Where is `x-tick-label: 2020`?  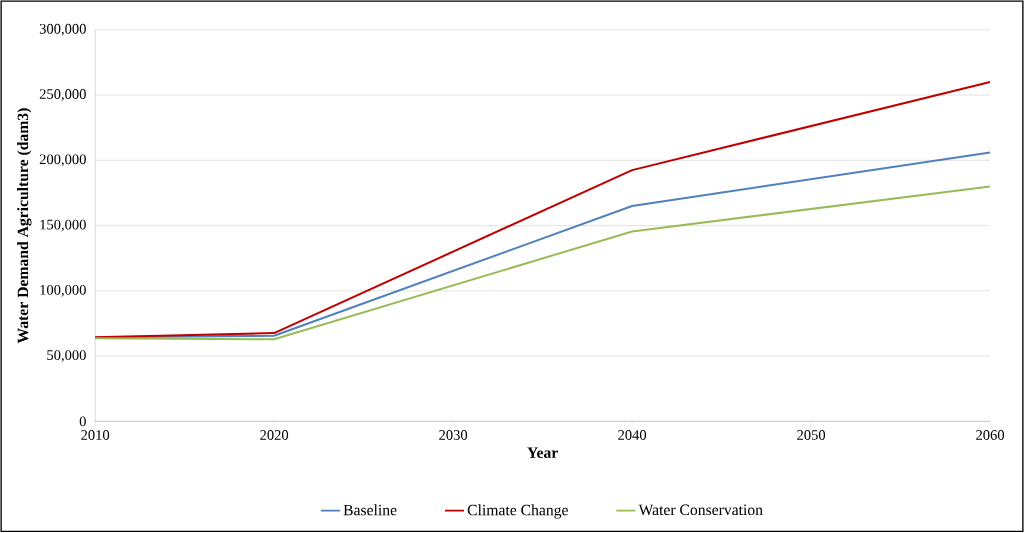
x-tick-label: 2020 is located at coordinates (274, 435).